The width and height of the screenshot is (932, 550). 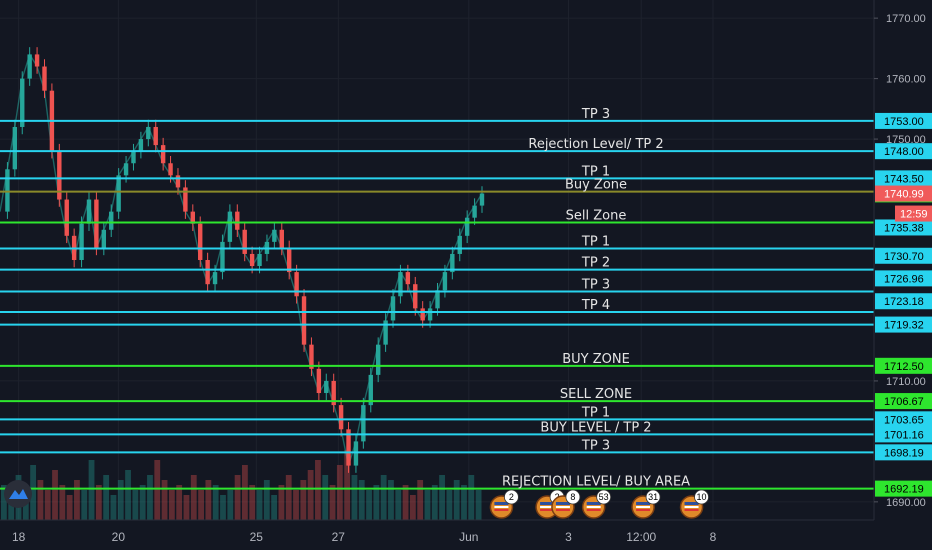 I want to click on event-flag: 31, so click(x=646, y=504).